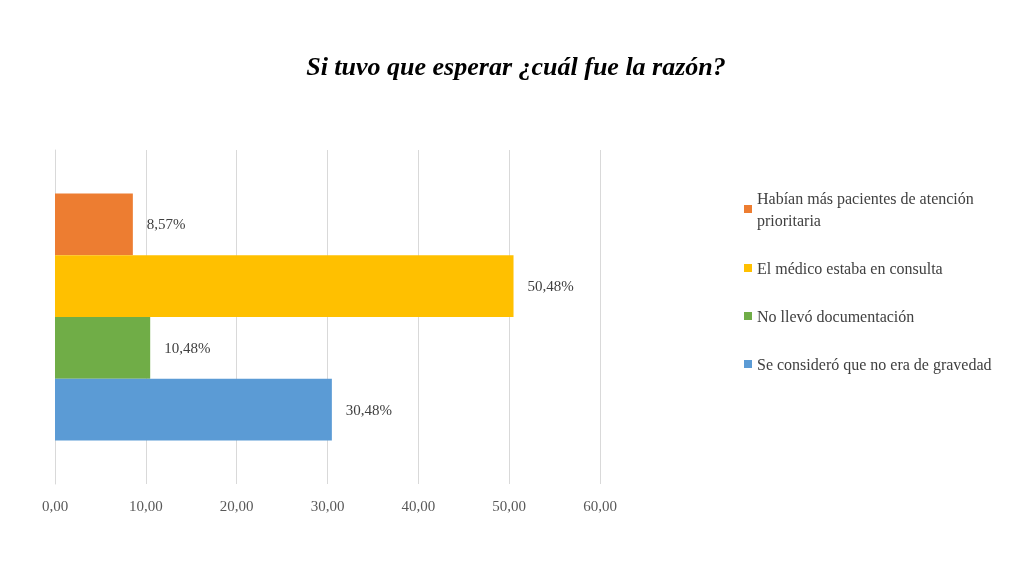 The height and width of the screenshot is (562, 1032). I want to click on data-label: 10,48%, so click(187, 347).